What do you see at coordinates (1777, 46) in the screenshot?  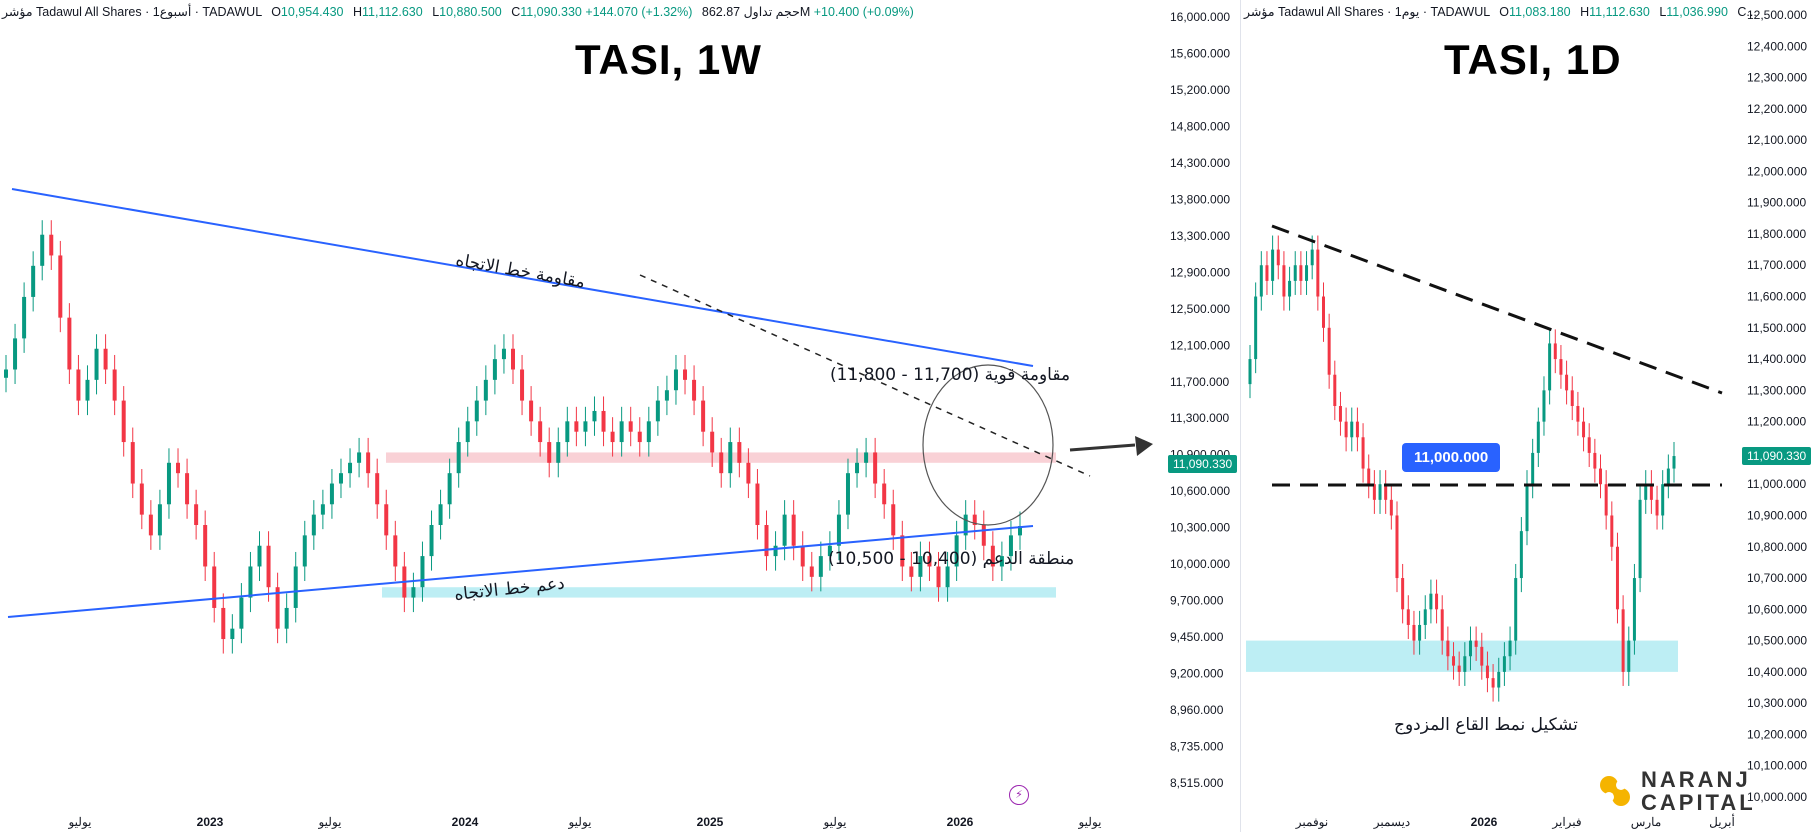 I see `y-tick-label: 12,400.000` at bounding box center [1777, 46].